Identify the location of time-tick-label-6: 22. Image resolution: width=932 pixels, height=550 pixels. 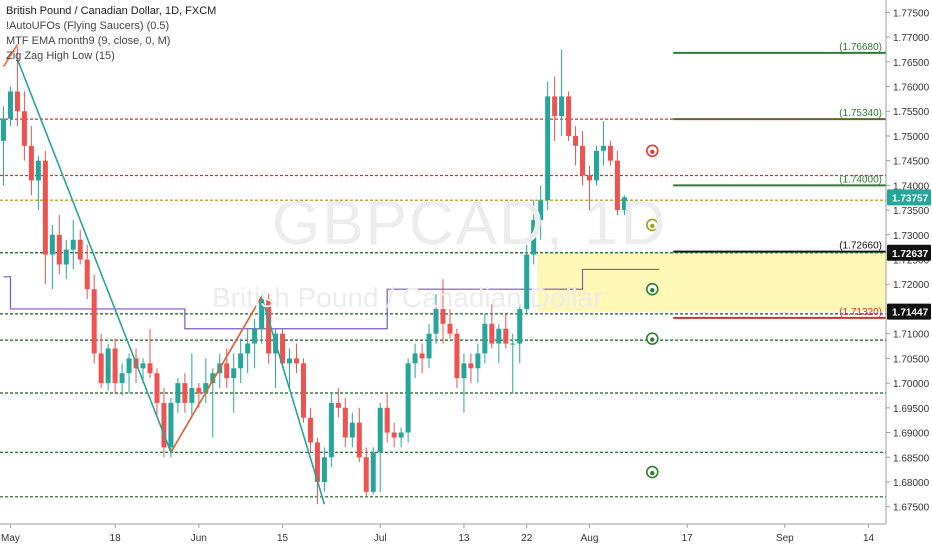
(527, 538).